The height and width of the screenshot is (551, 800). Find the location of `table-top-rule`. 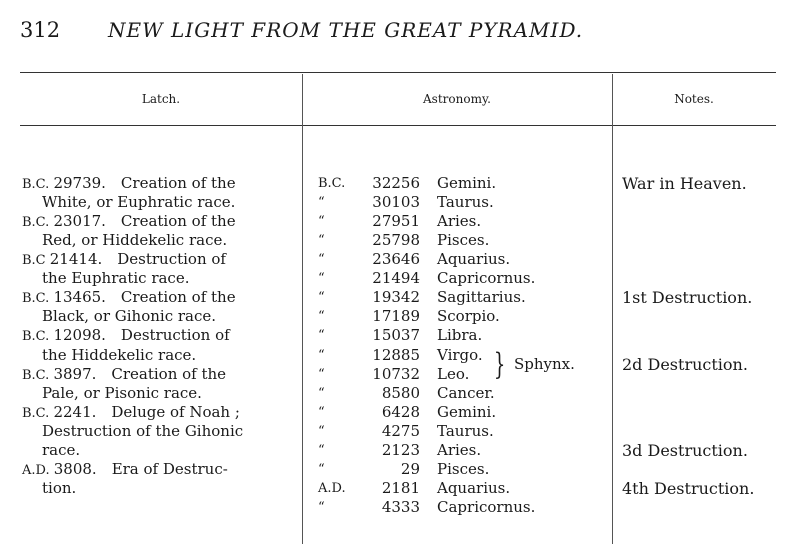

table-top-rule is located at coordinates (398, 72).